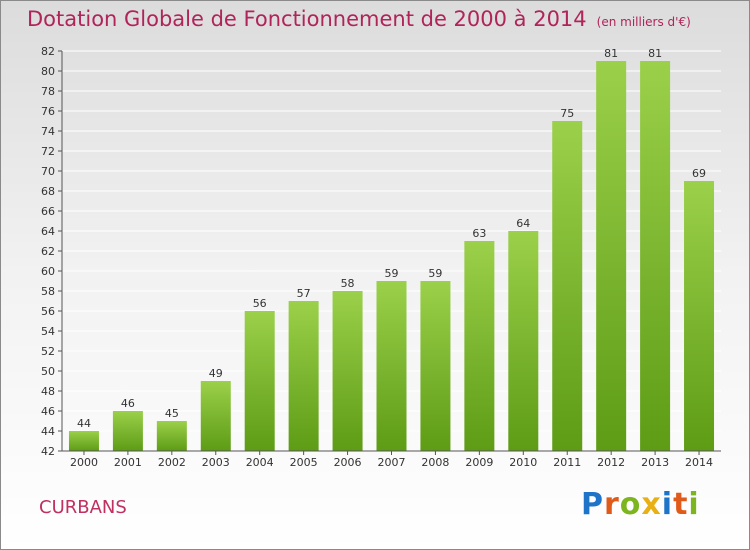 The width and height of the screenshot is (750, 550). What do you see at coordinates (48, 71) in the screenshot?
I see `y-tick-label: 80` at bounding box center [48, 71].